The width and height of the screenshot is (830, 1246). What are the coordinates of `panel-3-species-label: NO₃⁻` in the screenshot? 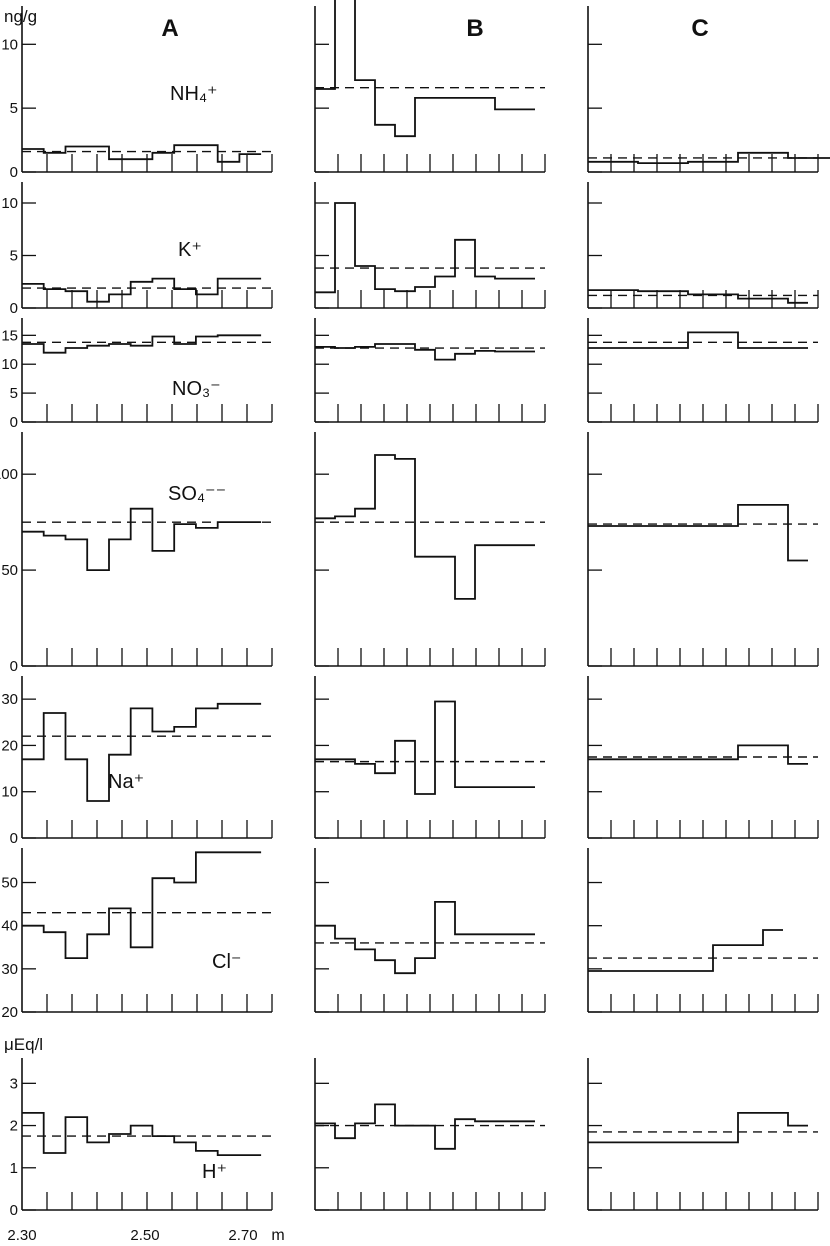 It's located at (196, 389).